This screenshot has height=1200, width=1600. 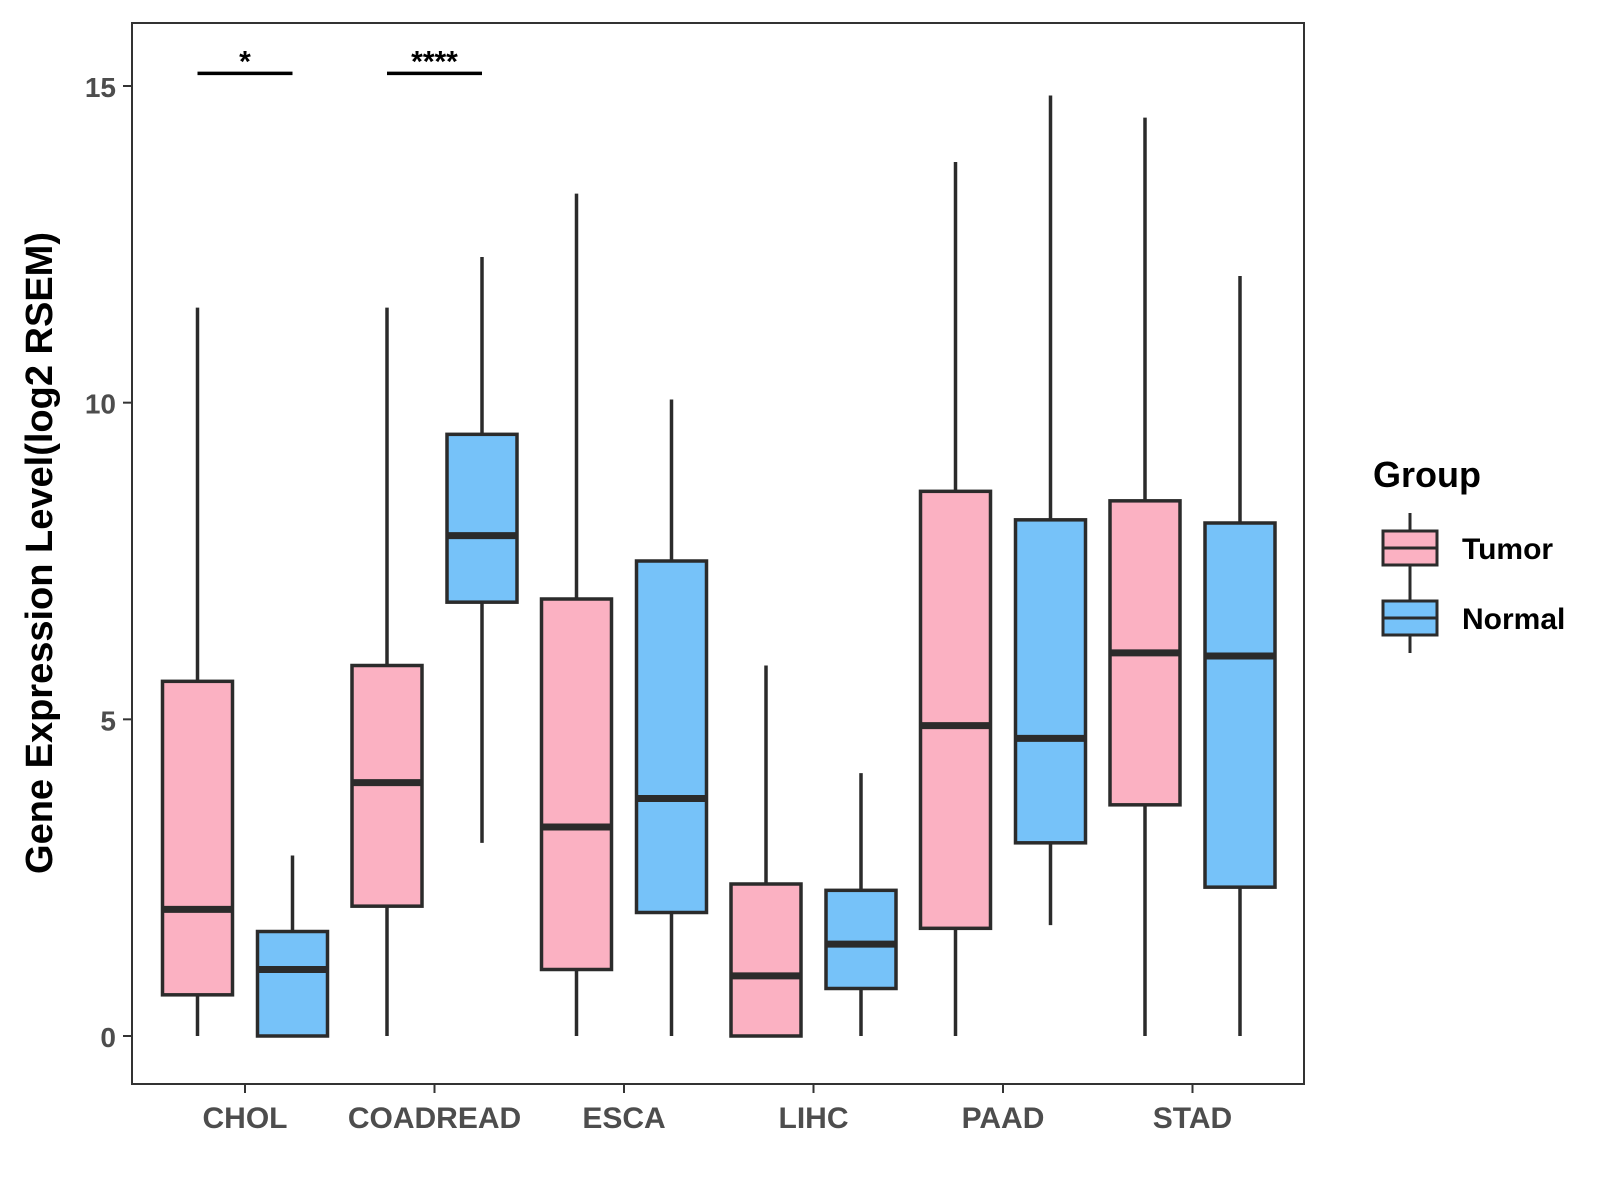 What do you see at coordinates (40, 553) in the screenshot?
I see `y-axis-title: Gene Expression Level(log2 RSEM)` at bounding box center [40, 553].